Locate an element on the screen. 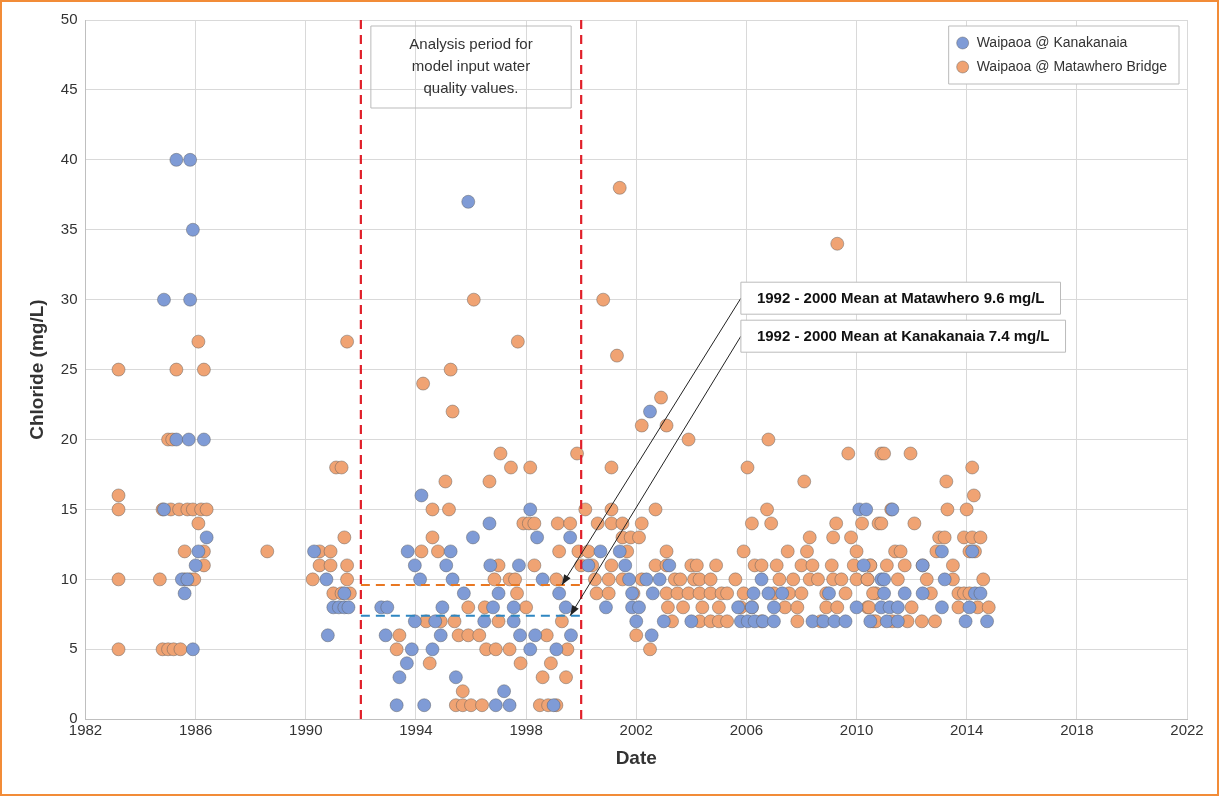 The width and height of the screenshot is (1219, 796). legend-label: Waipaoa @ Kanakanaia is located at coordinates (1052, 41).